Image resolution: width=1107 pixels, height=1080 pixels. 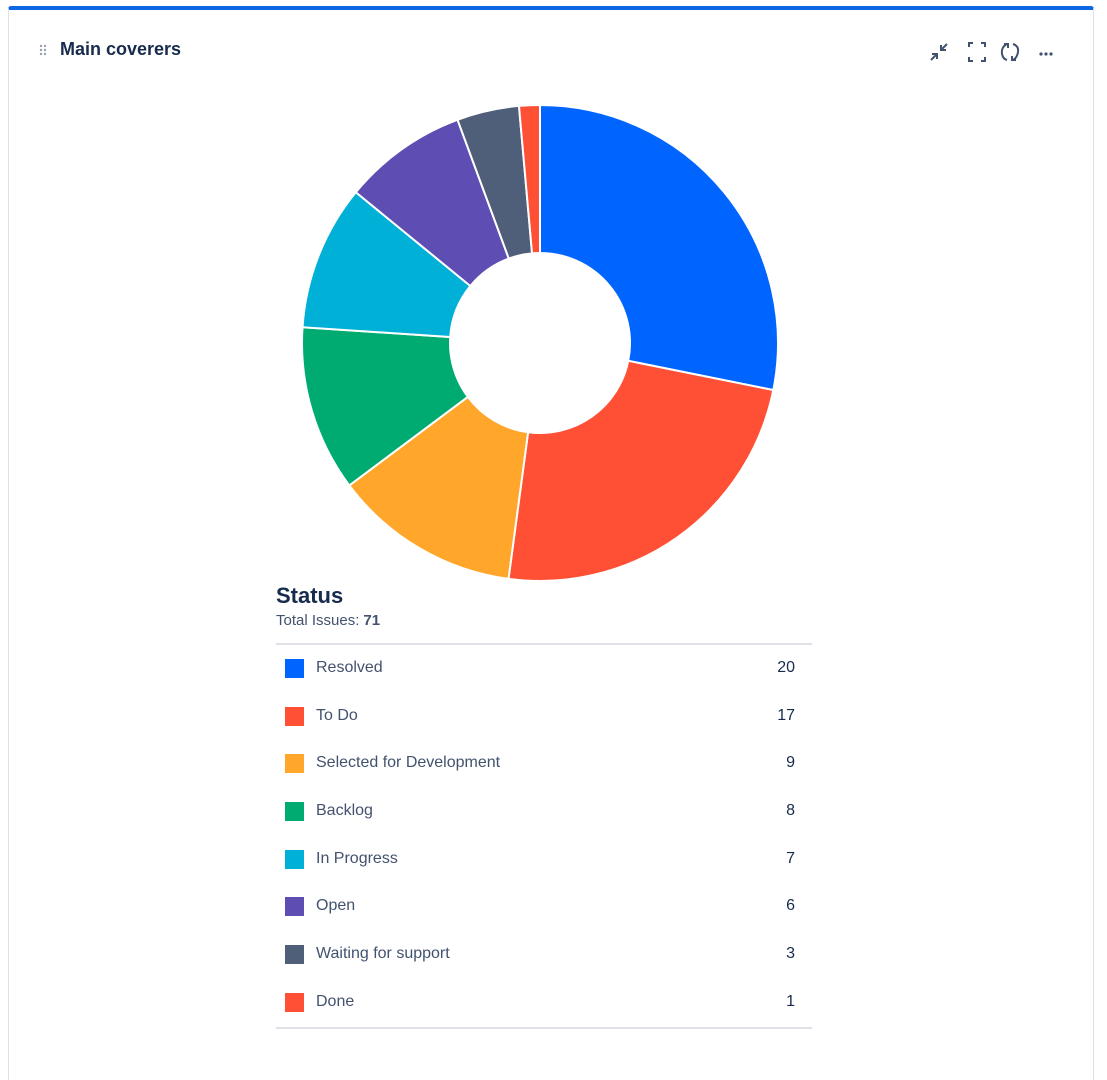 I want to click on legend-value: 7, so click(x=790, y=858).